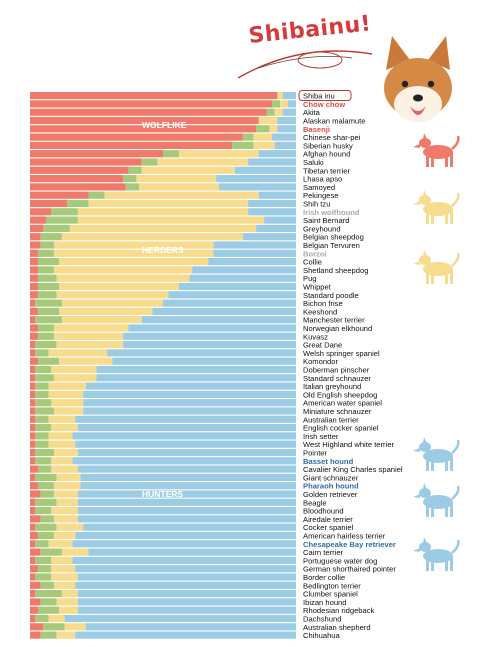 Image resolution: width=500 pixels, height=647 pixels. I want to click on breed-label: Bloodhound, so click(323, 511).